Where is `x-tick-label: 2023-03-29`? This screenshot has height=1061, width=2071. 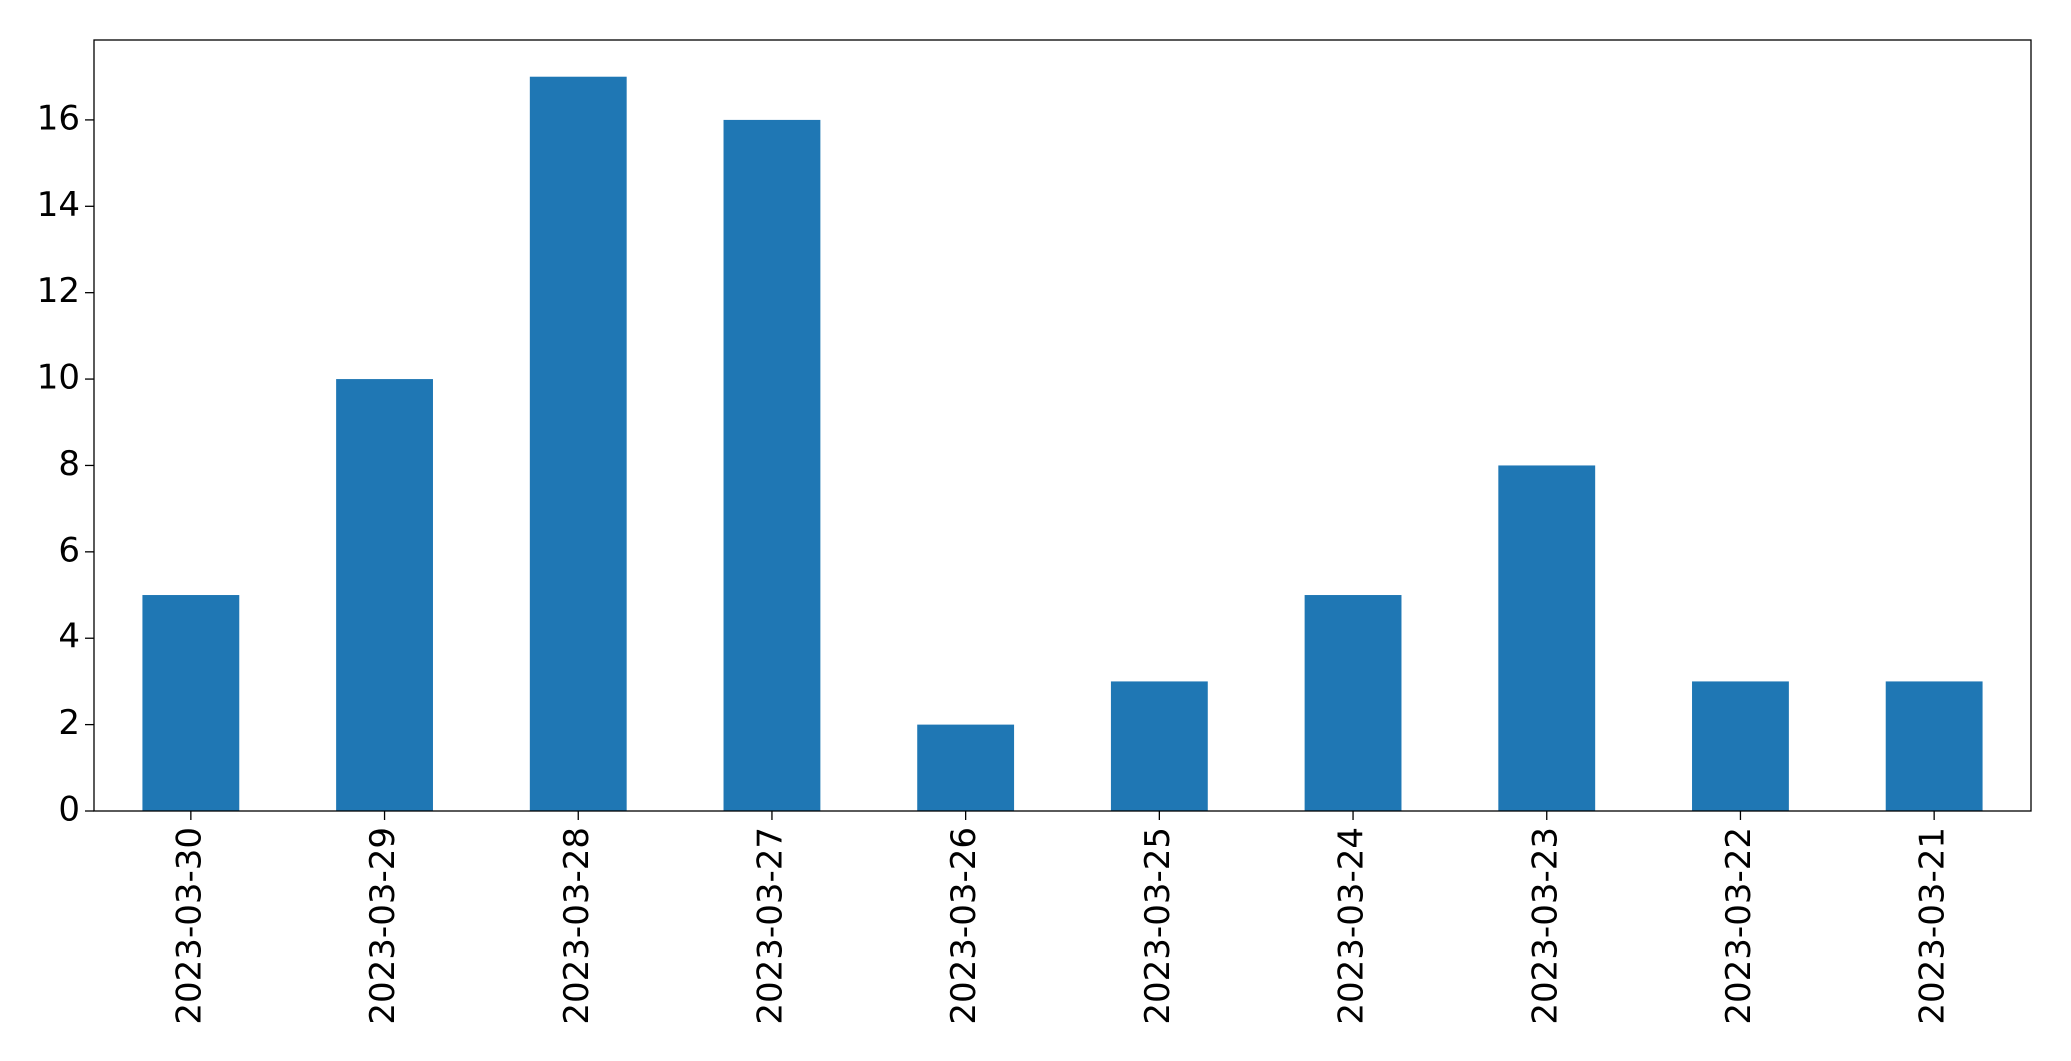 x-tick-label: 2023-03-29 is located at coordinates (383, 926).